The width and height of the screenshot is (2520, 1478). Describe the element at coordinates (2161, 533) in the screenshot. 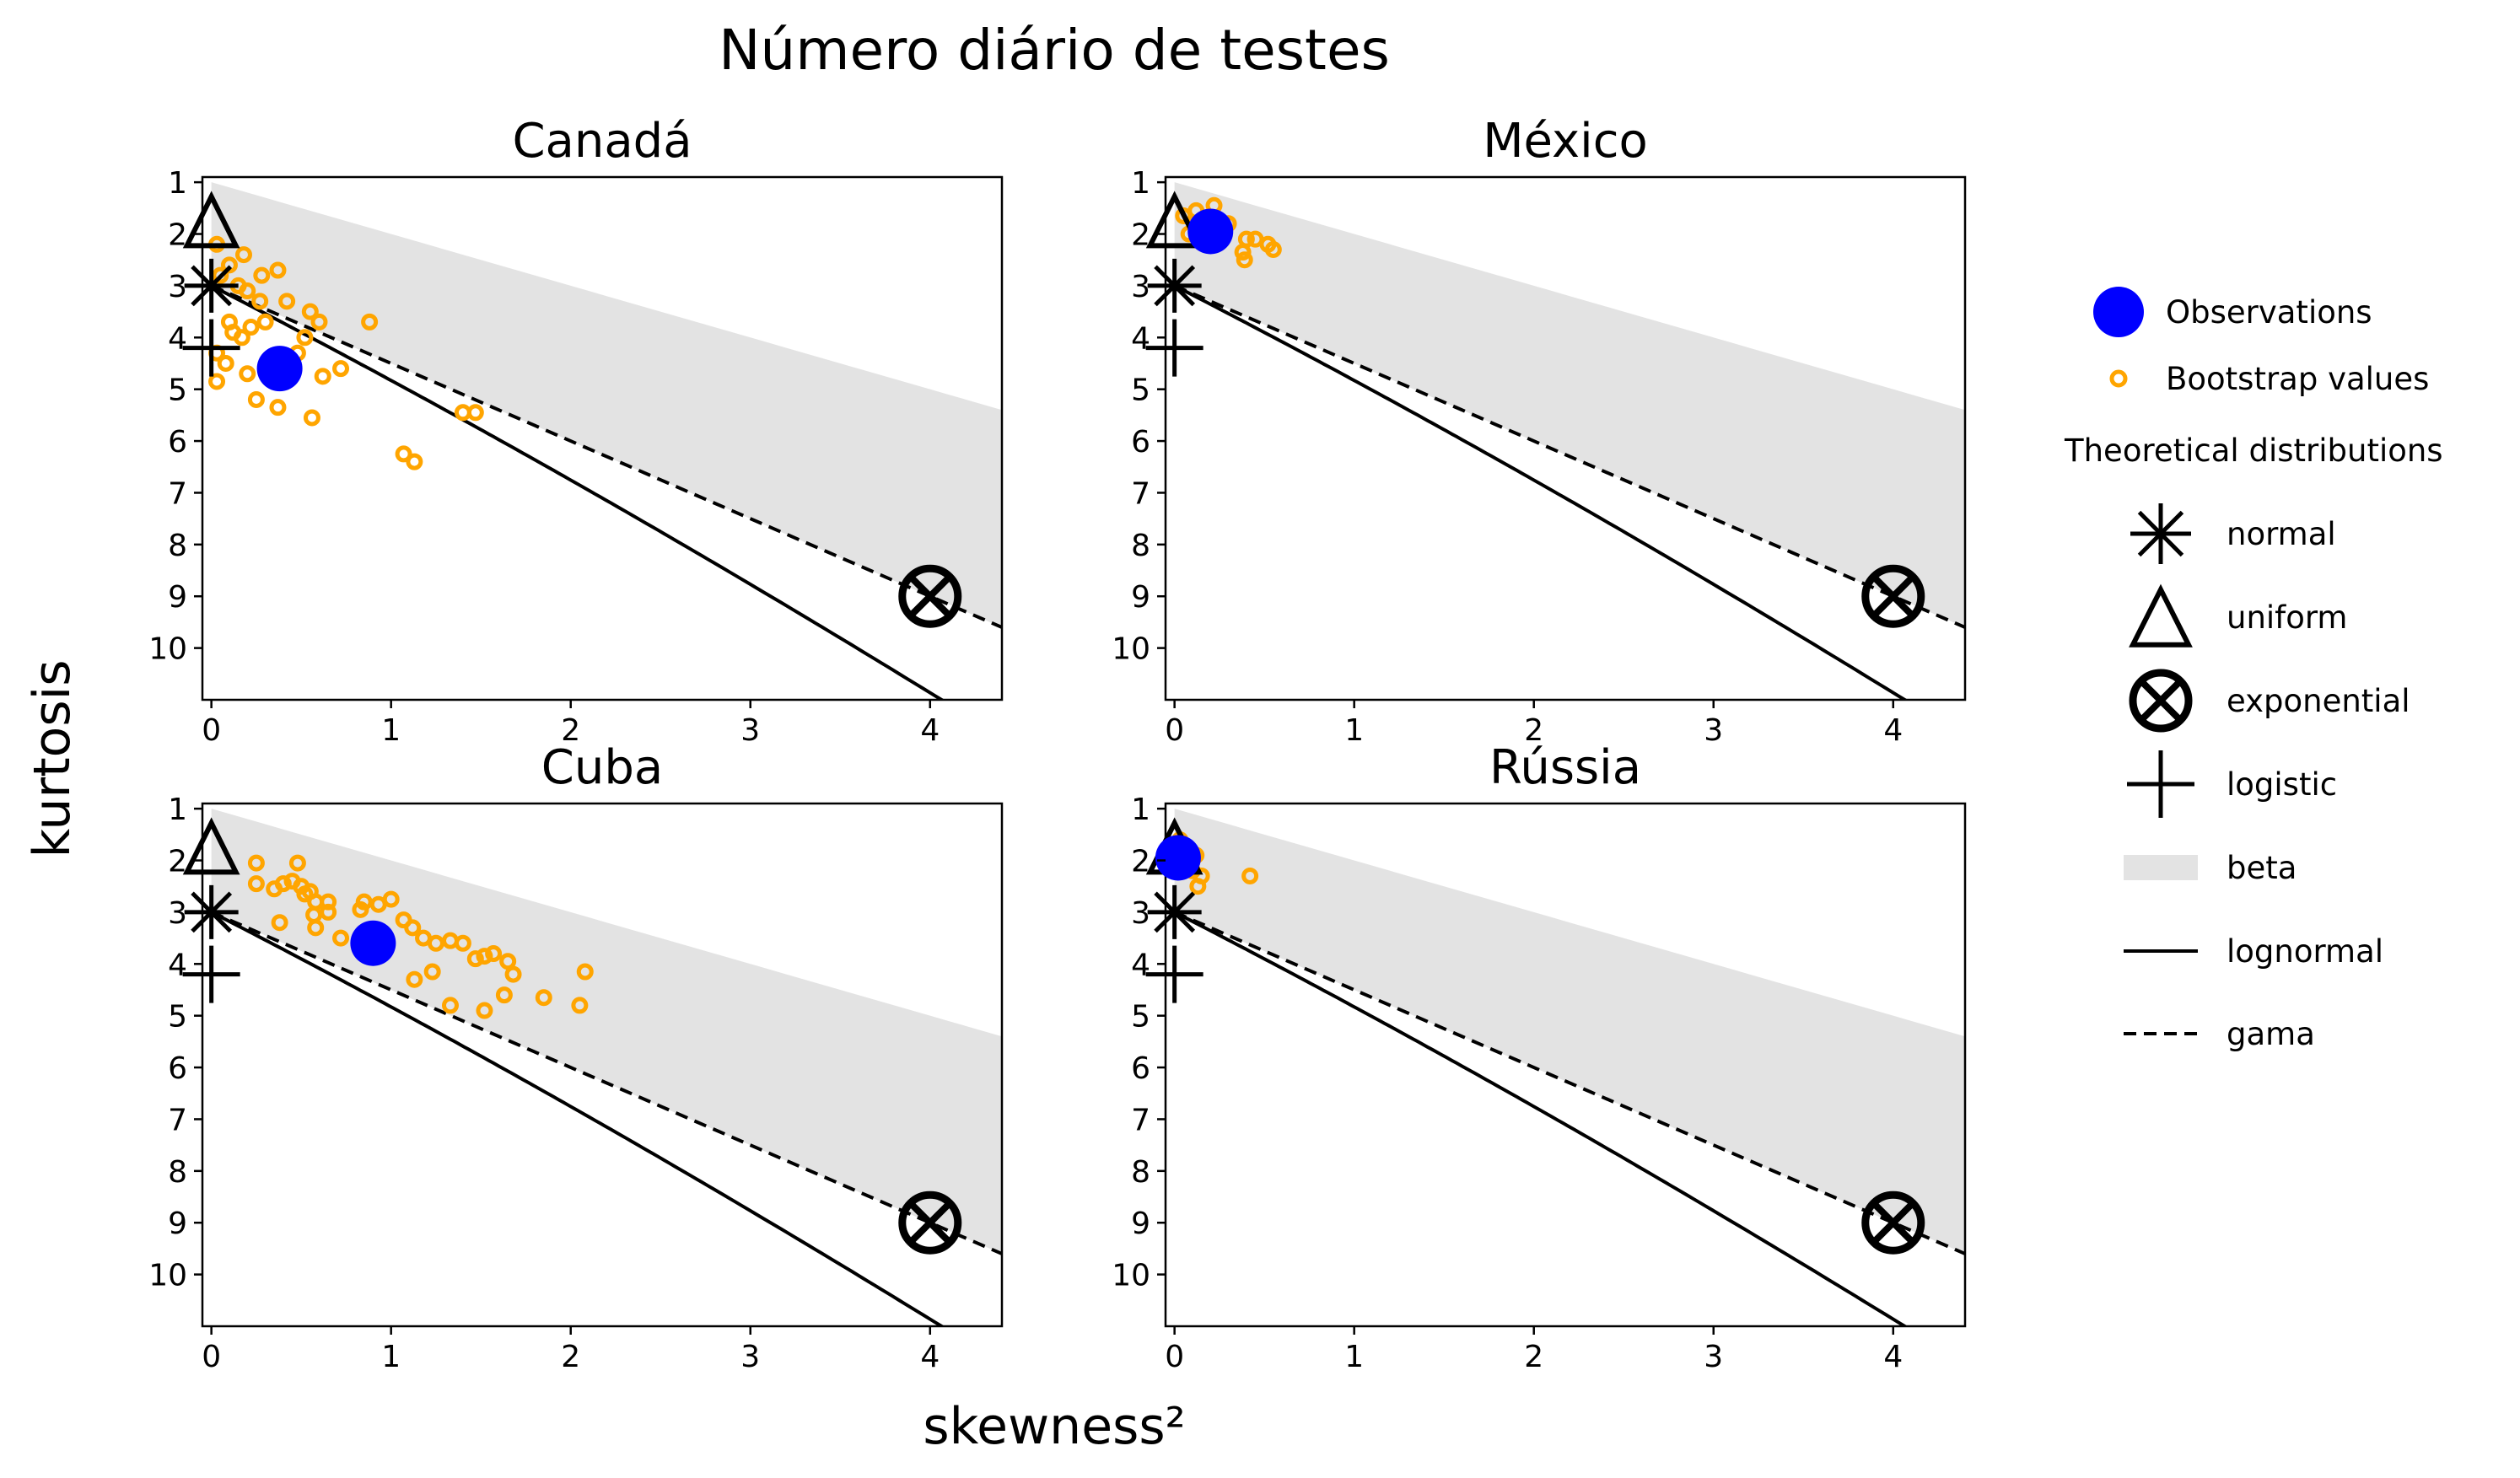

I see `legend-normal-marker` at that location.